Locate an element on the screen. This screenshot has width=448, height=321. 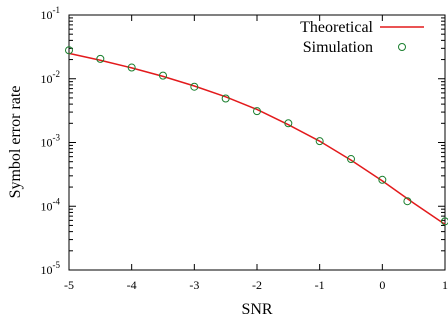
x-tick-label-0: -5 is located at coordinates (69, 285).